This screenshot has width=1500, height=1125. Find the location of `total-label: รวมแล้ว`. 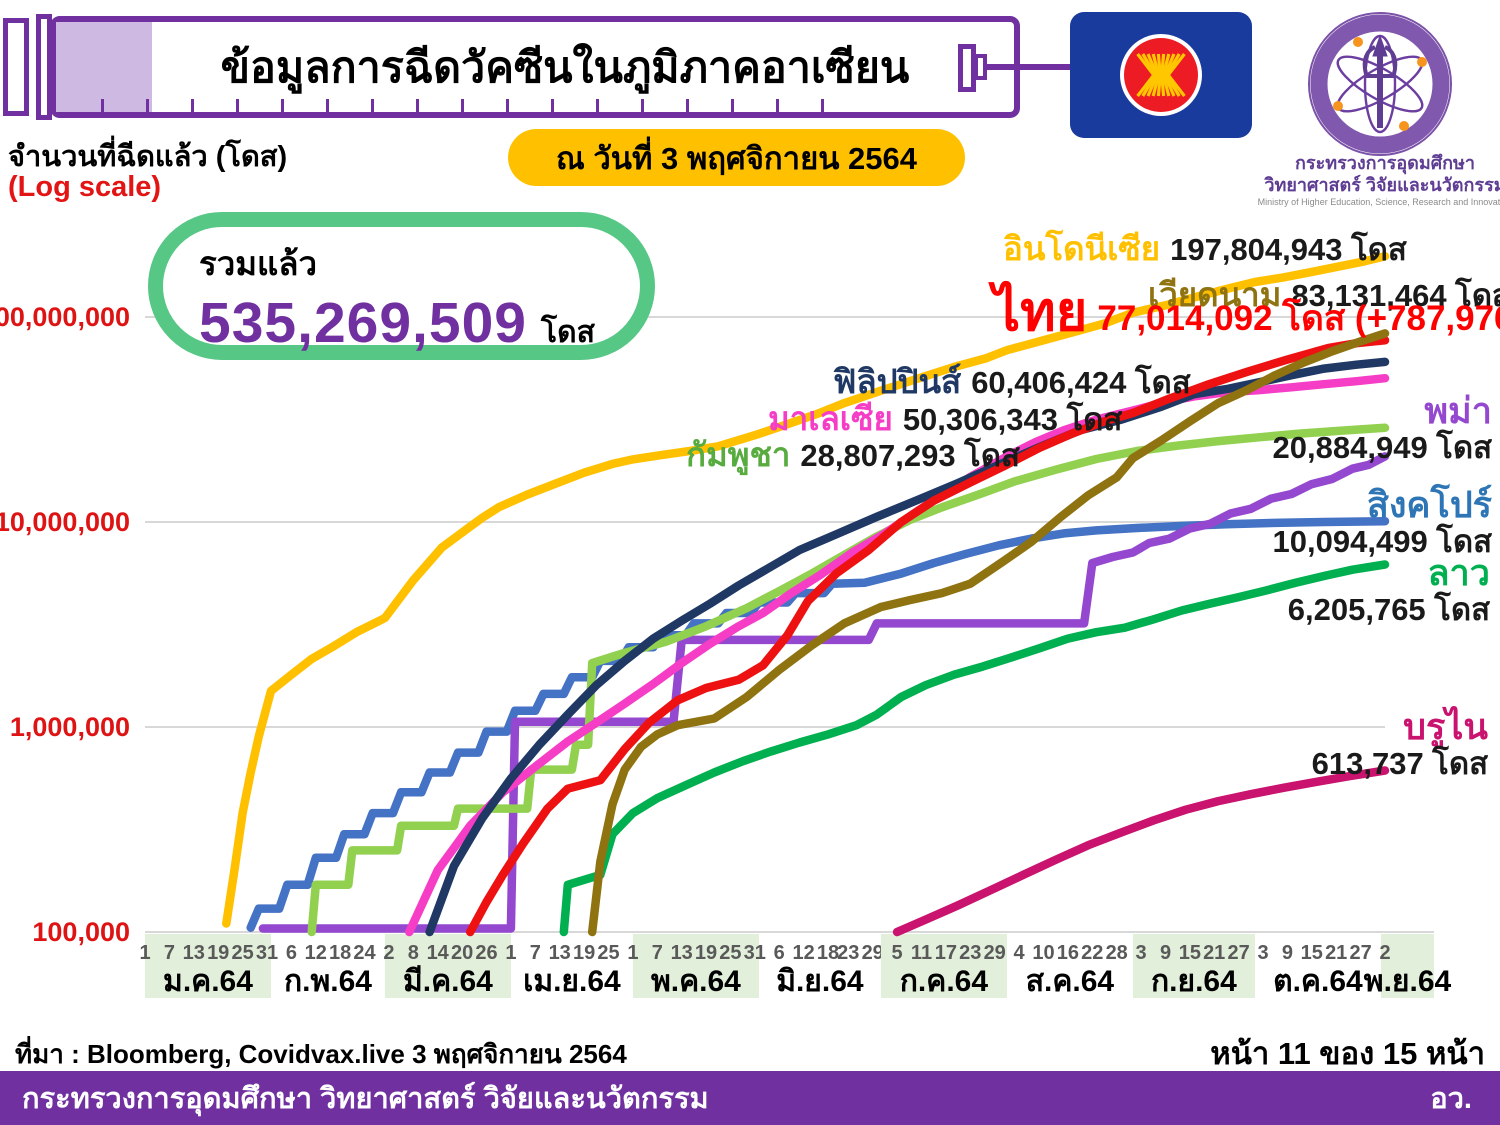

total-label: รวมแล้ว is located at coordinates (258, 263).